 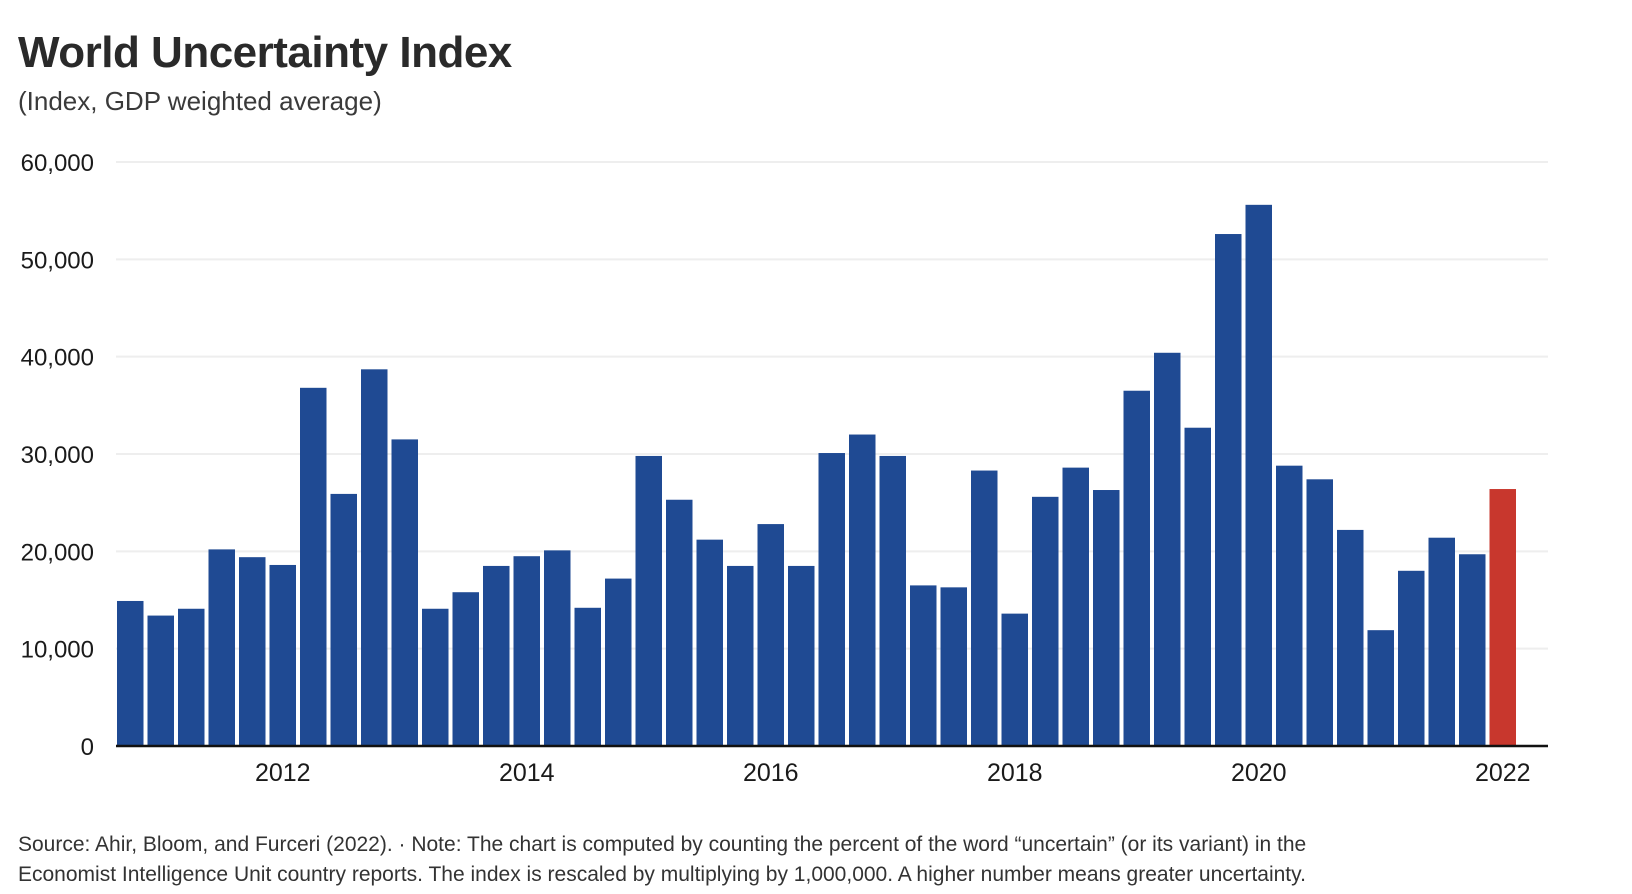 What do you see at coordinates (679, 622) in the screenshot?
I see `bar: 25300` at bounding box center [679, 622].